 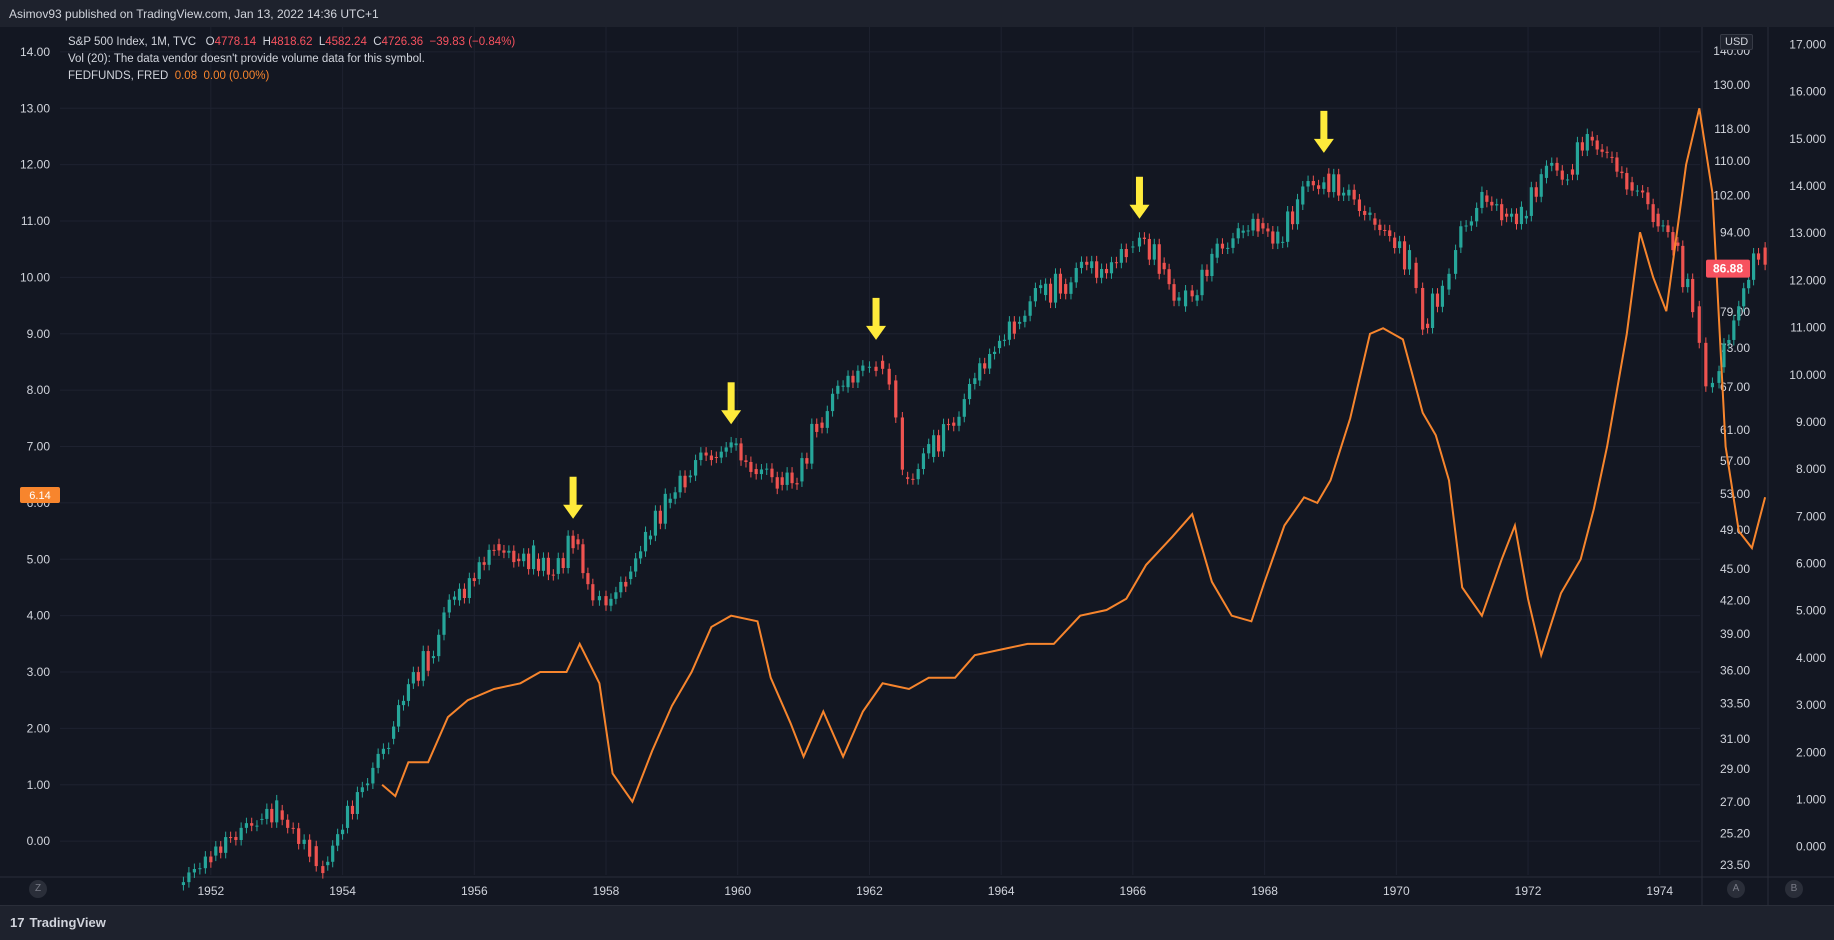 I want to click on right-axis-tick-label: 39.00, so click(x=1735, y=634).